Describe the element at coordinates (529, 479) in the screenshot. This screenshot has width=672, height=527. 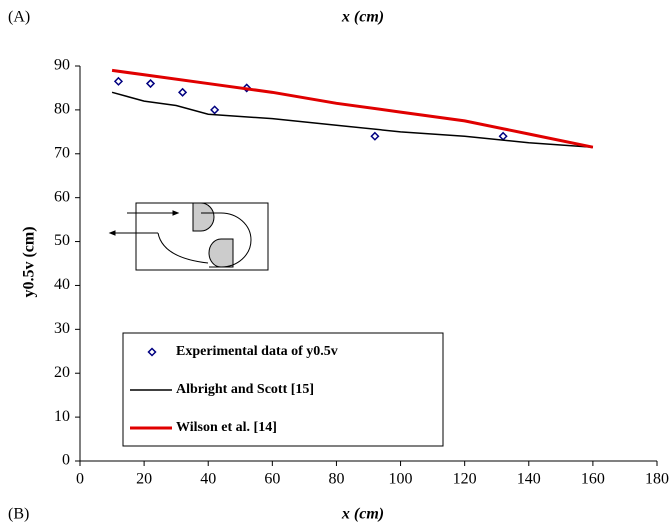
I see `x-tick-label: 140` at that location.